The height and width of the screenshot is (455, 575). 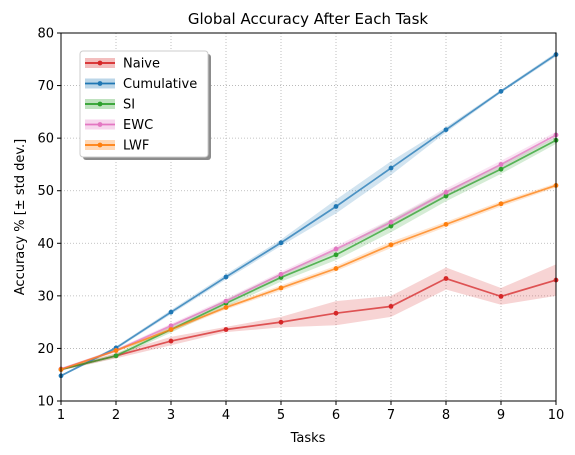 What do you see at coordinates (45, 349) in the screenshot?
I see `y-tick-label: 20` at bounding box center [45, 349].